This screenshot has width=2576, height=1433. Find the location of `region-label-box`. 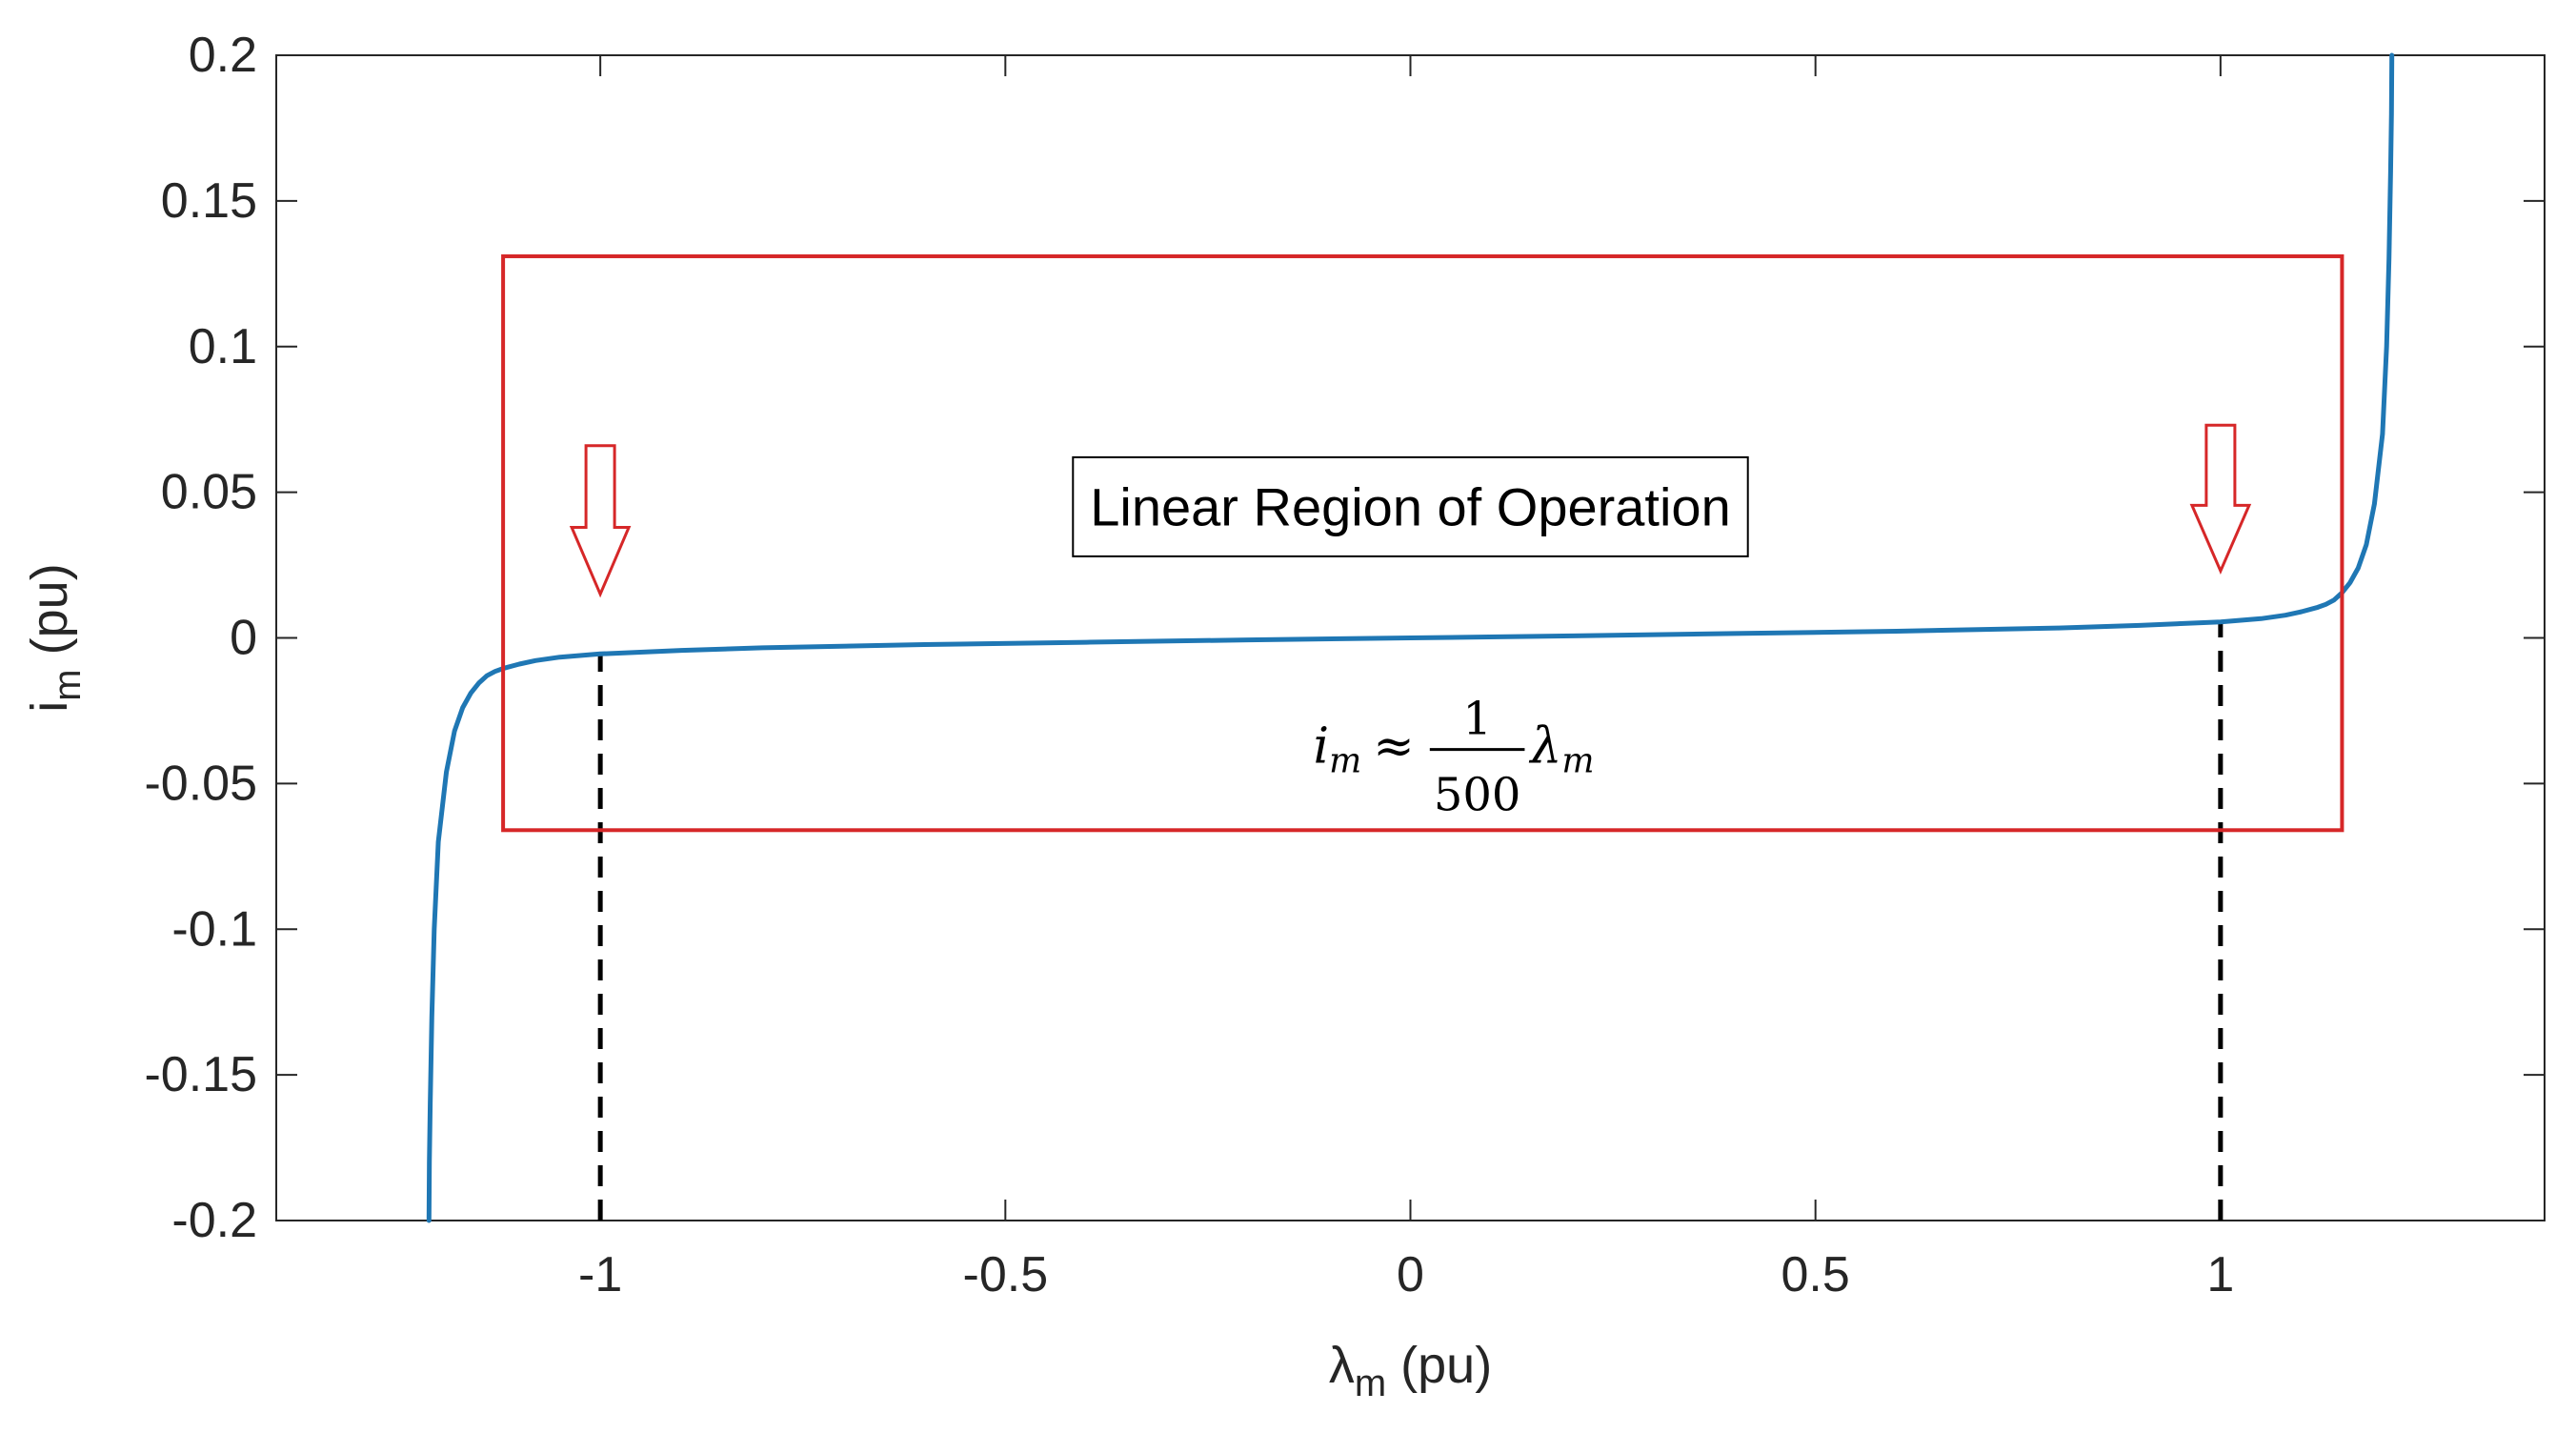

region-label-box is located at coordinates (1410, 506).